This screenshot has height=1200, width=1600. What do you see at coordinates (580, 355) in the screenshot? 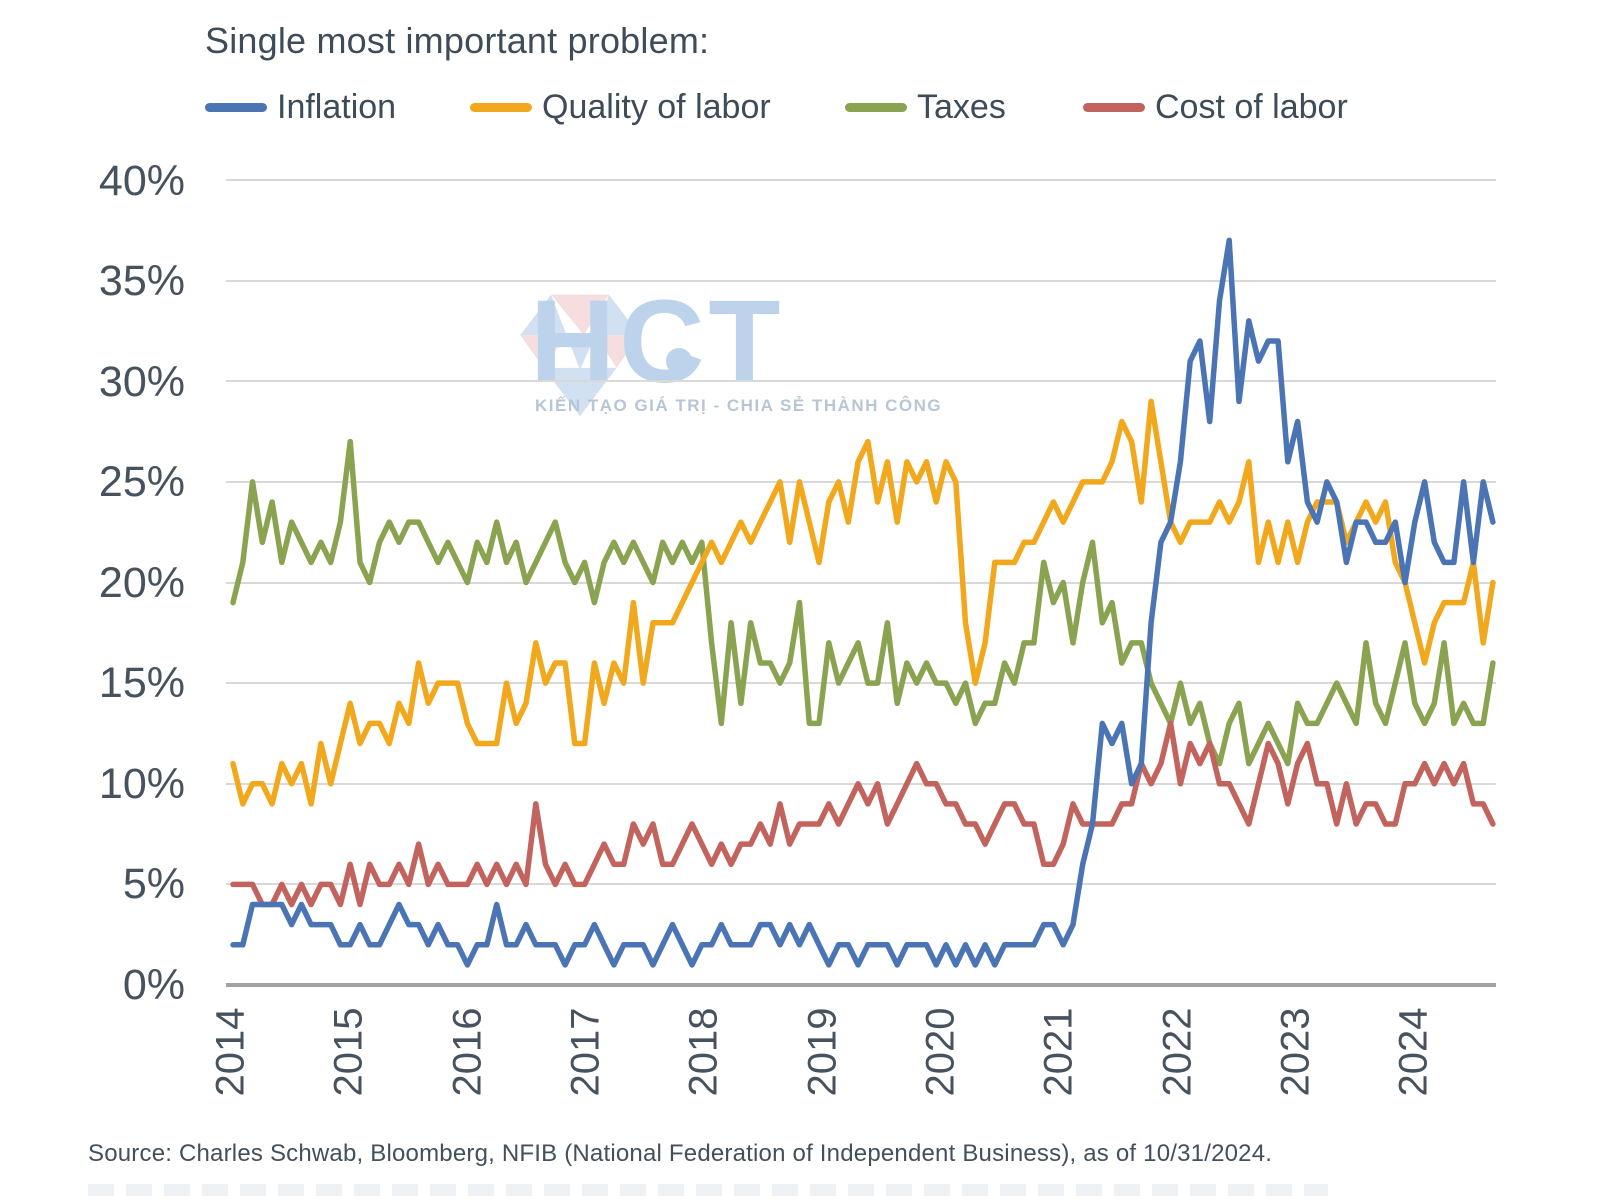
I see `hct-logo-watermark-icon` at bounding box center [580, 355].